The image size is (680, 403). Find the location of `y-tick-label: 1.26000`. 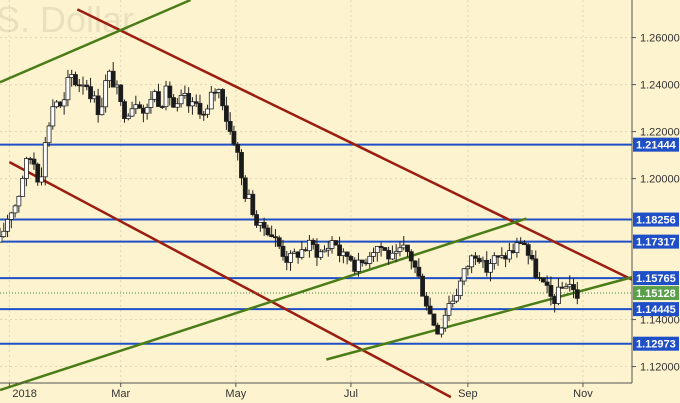

y-tick-label: 1.26000 is located at coordinates (660, 39).